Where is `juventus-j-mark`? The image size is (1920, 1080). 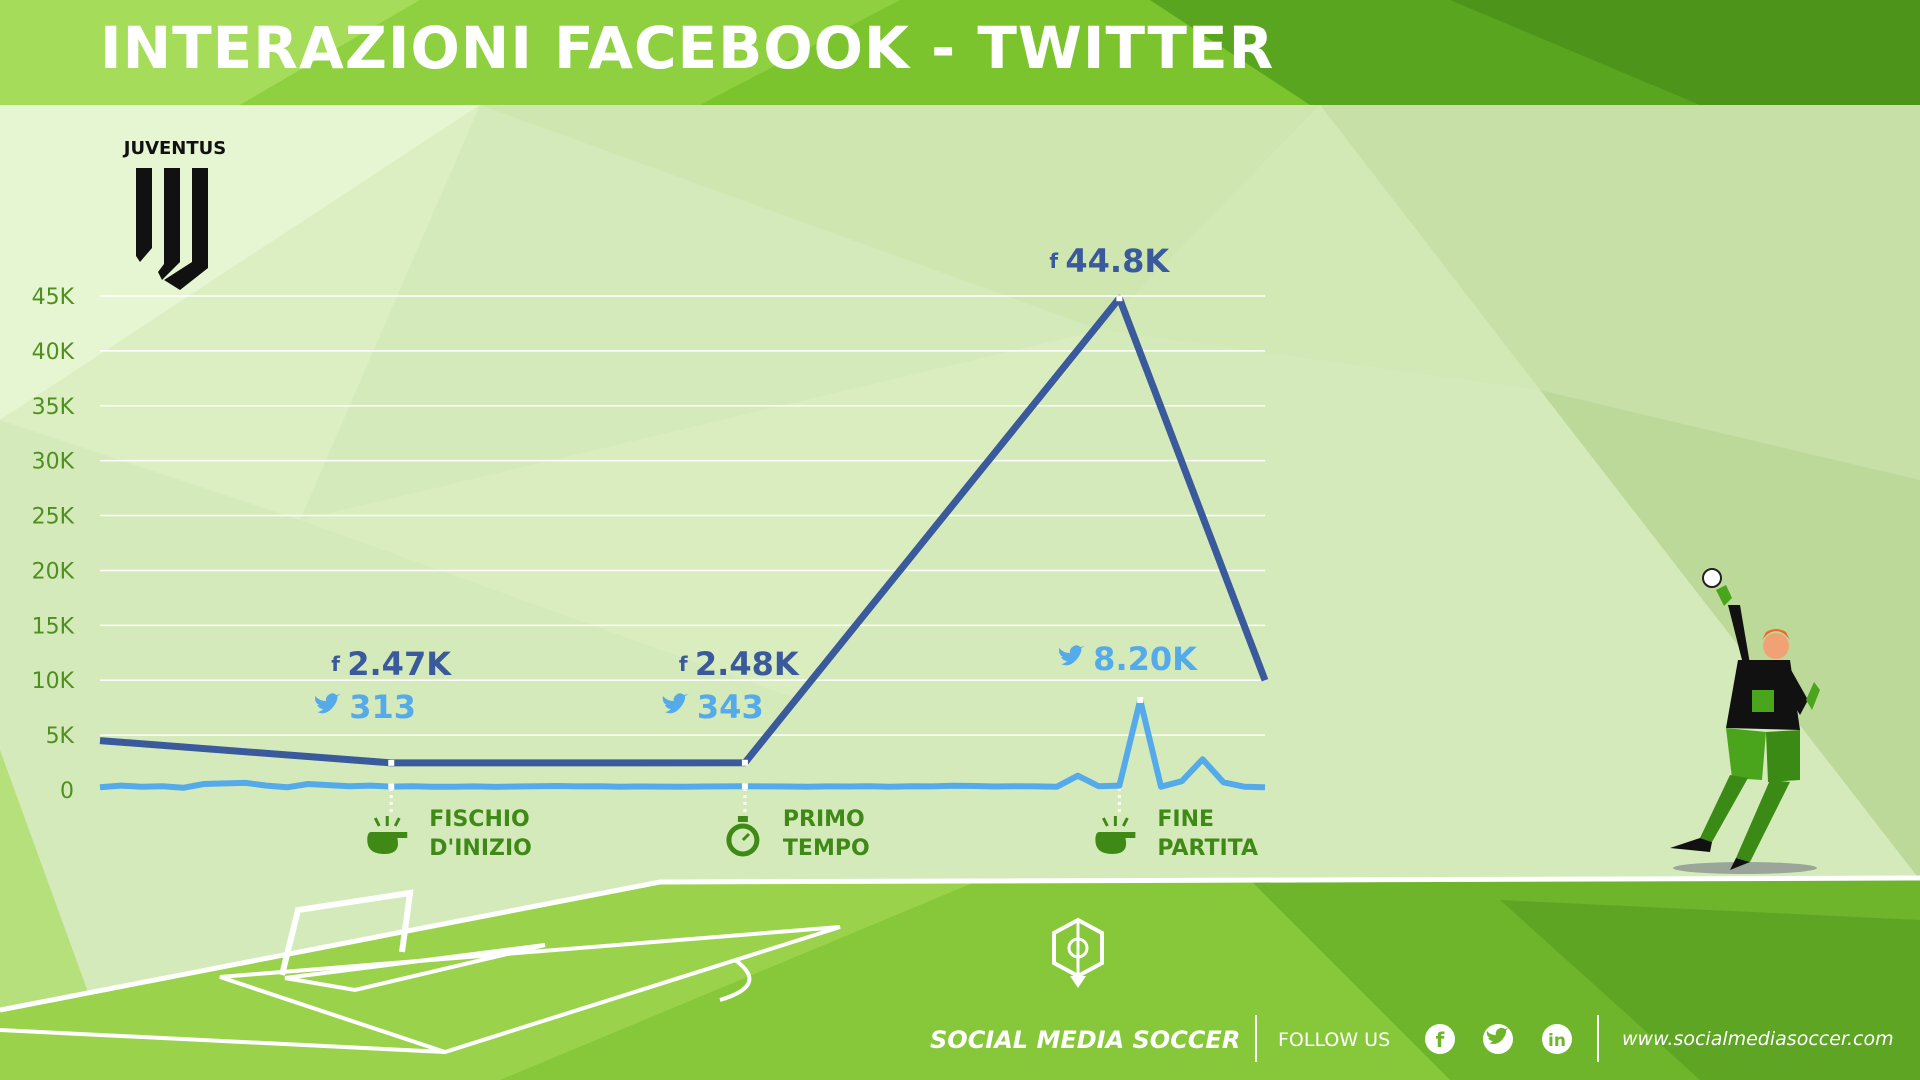
juventus-j-mark is located at coordinates (172, 229).